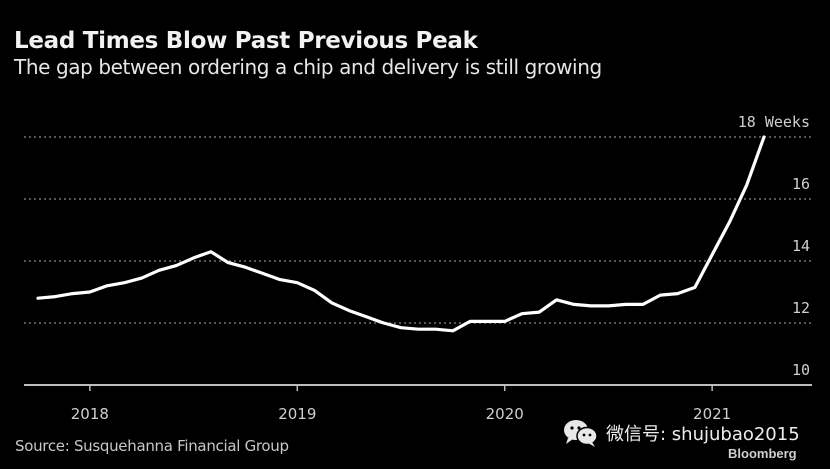  I want to click on y-tick-label: 16, so click(801, 184).